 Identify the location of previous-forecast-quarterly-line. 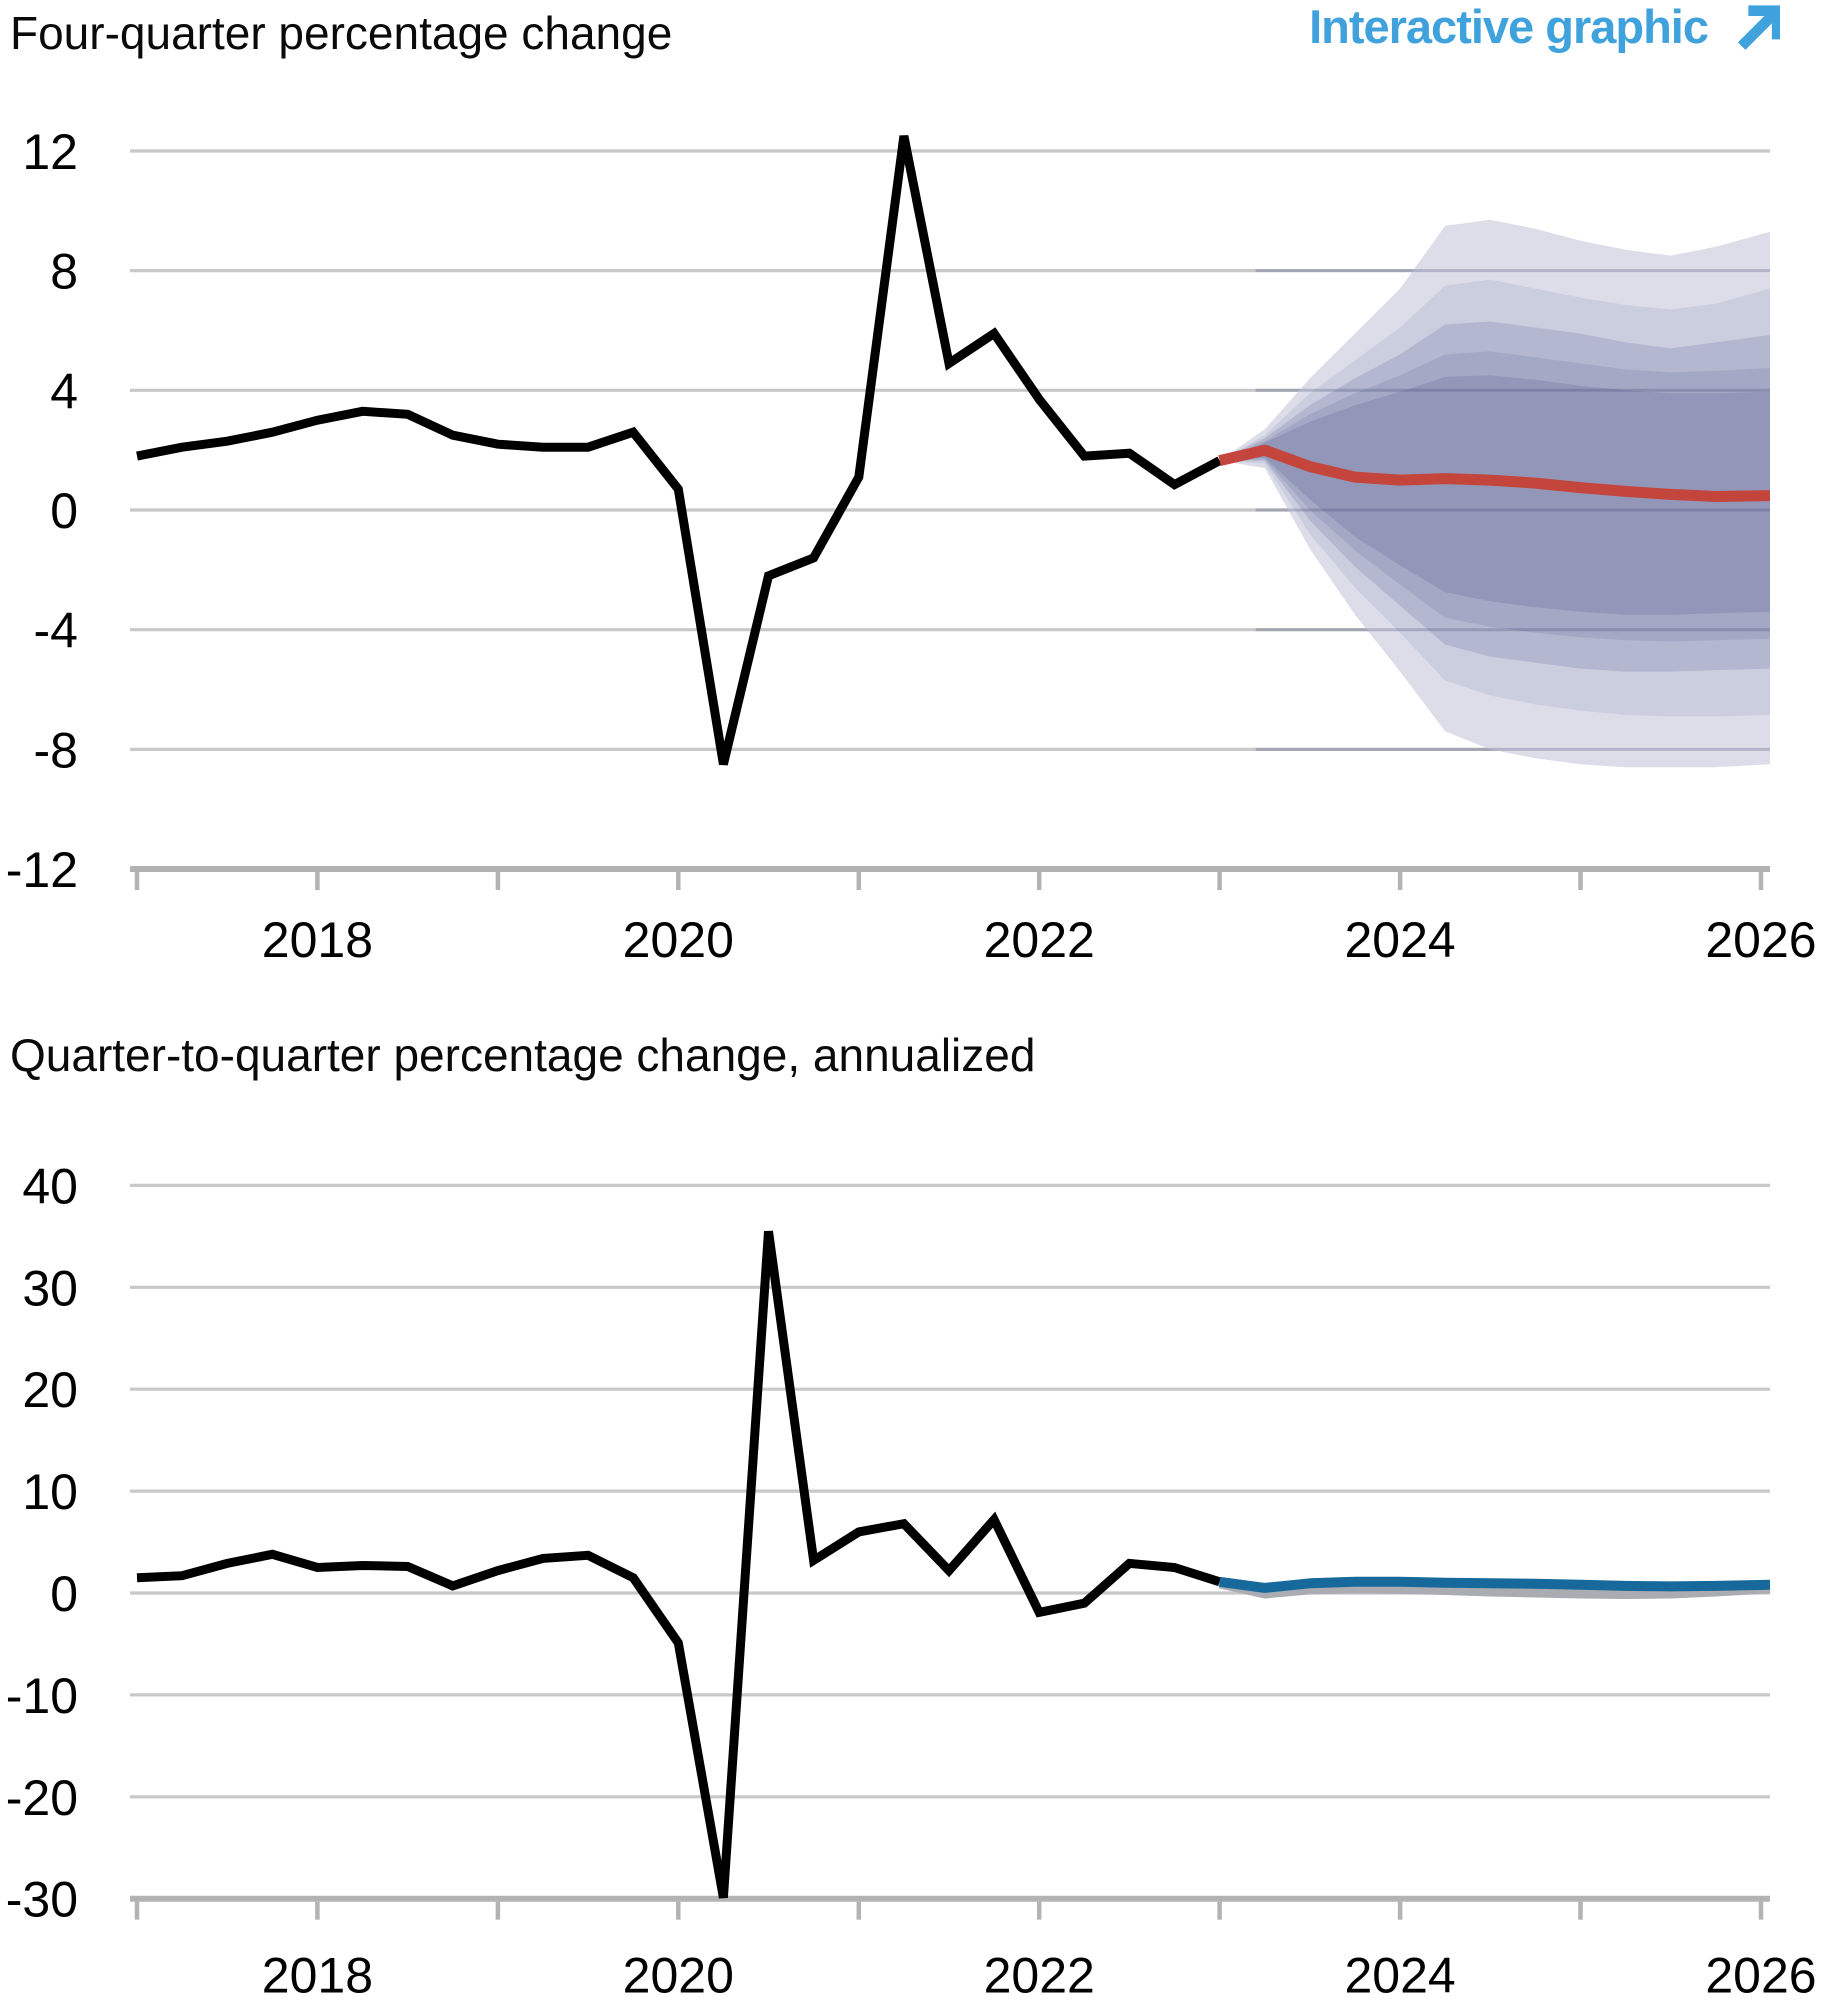
(1494, 1589).